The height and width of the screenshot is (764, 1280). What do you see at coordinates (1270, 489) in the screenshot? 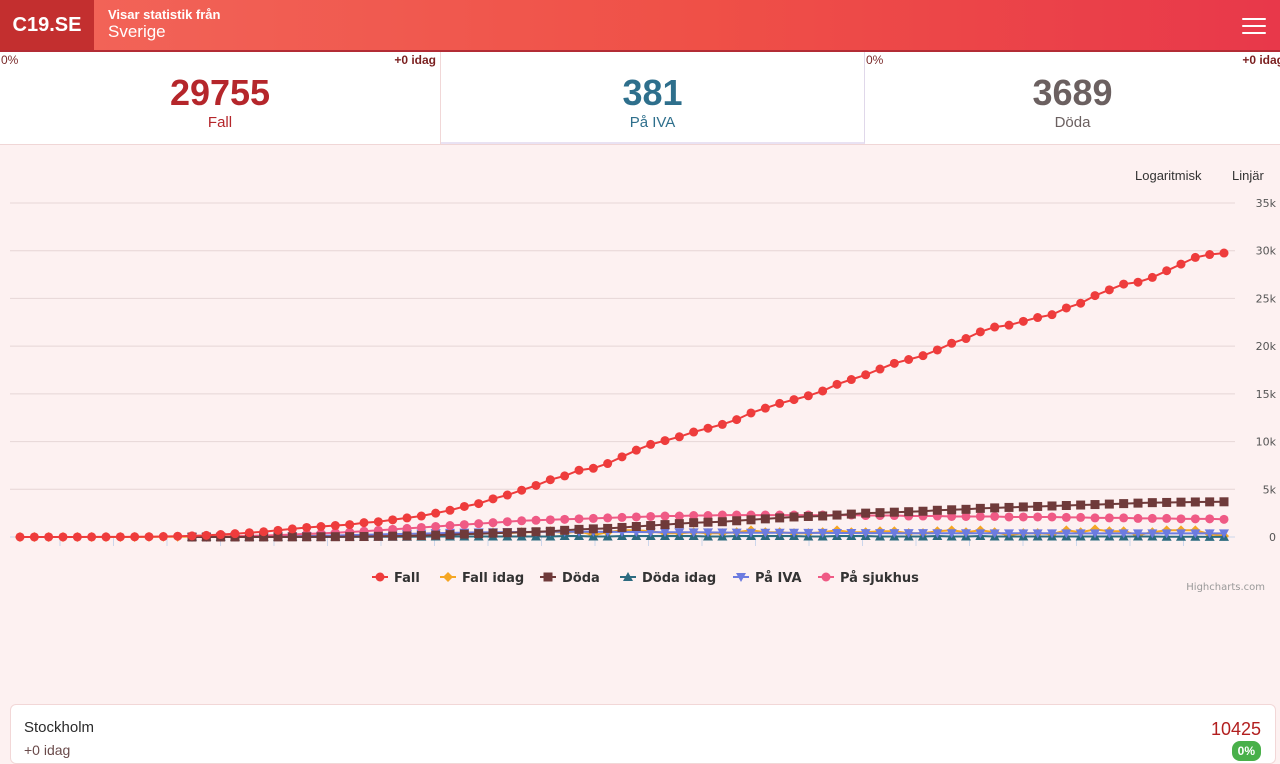
I see `y-tick-label: 5k` at bounding box center [1270, 489].